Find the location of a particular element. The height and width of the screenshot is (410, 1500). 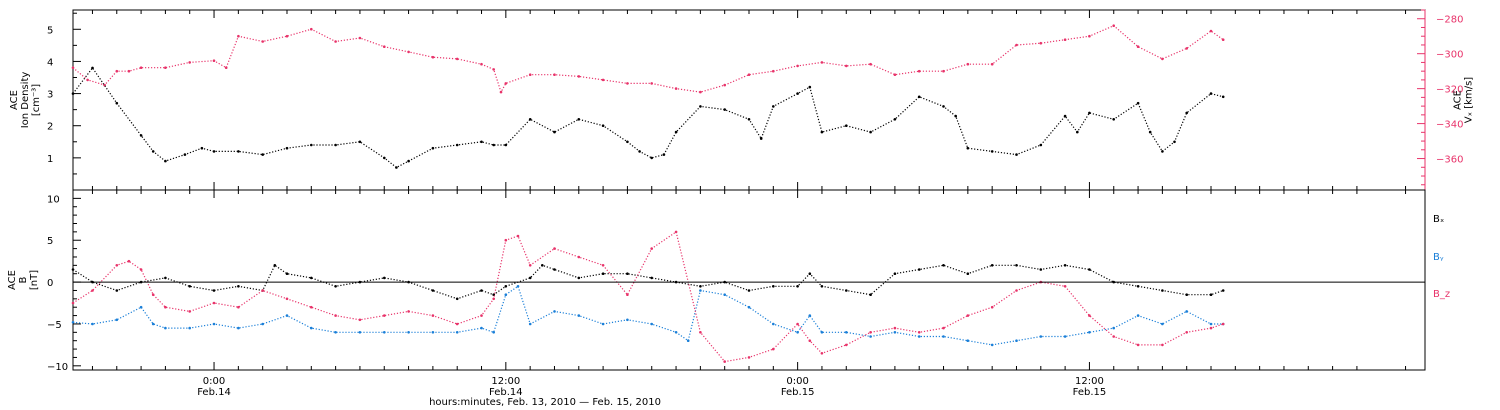

density-axis-tick-label: 1 is located at coordinates (50, 159).